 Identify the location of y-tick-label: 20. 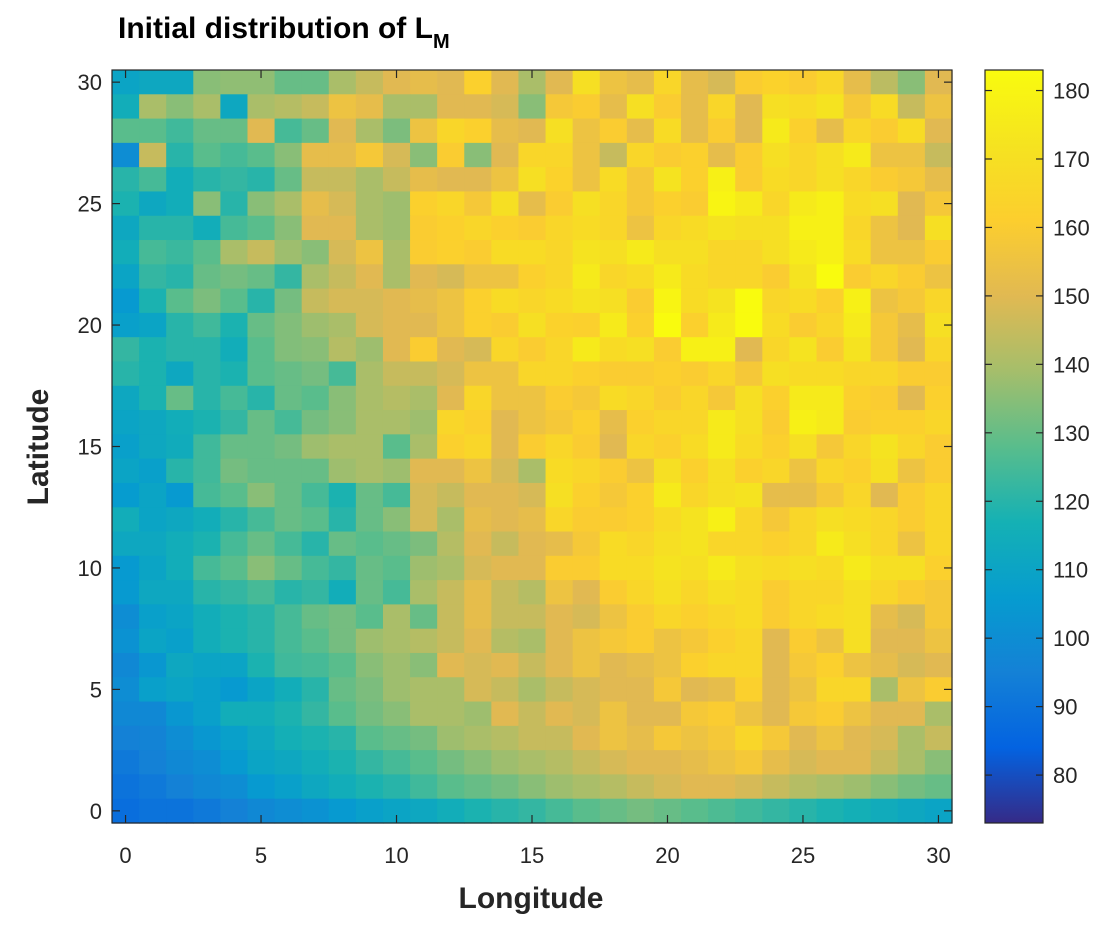
(90, 325).